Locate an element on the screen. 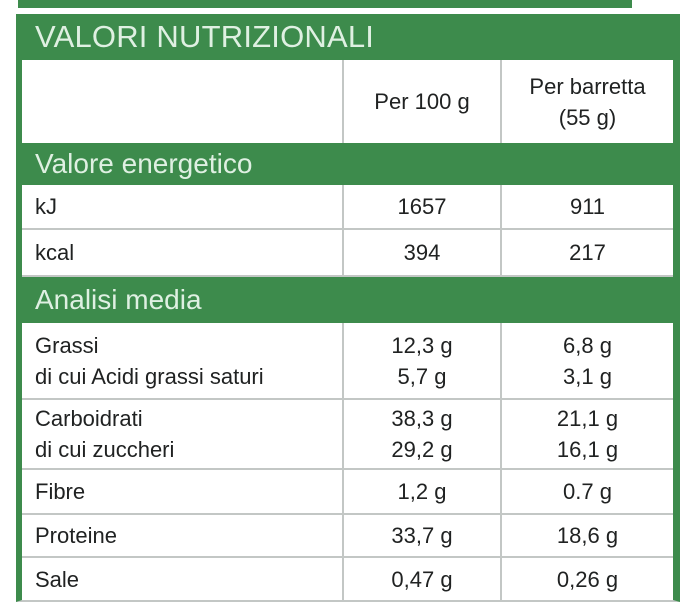 Image resolution: width=694 pixels, height=616 pixels. title-band: VALORI NUTRIZIONALI is located at coordinates (348, 37).